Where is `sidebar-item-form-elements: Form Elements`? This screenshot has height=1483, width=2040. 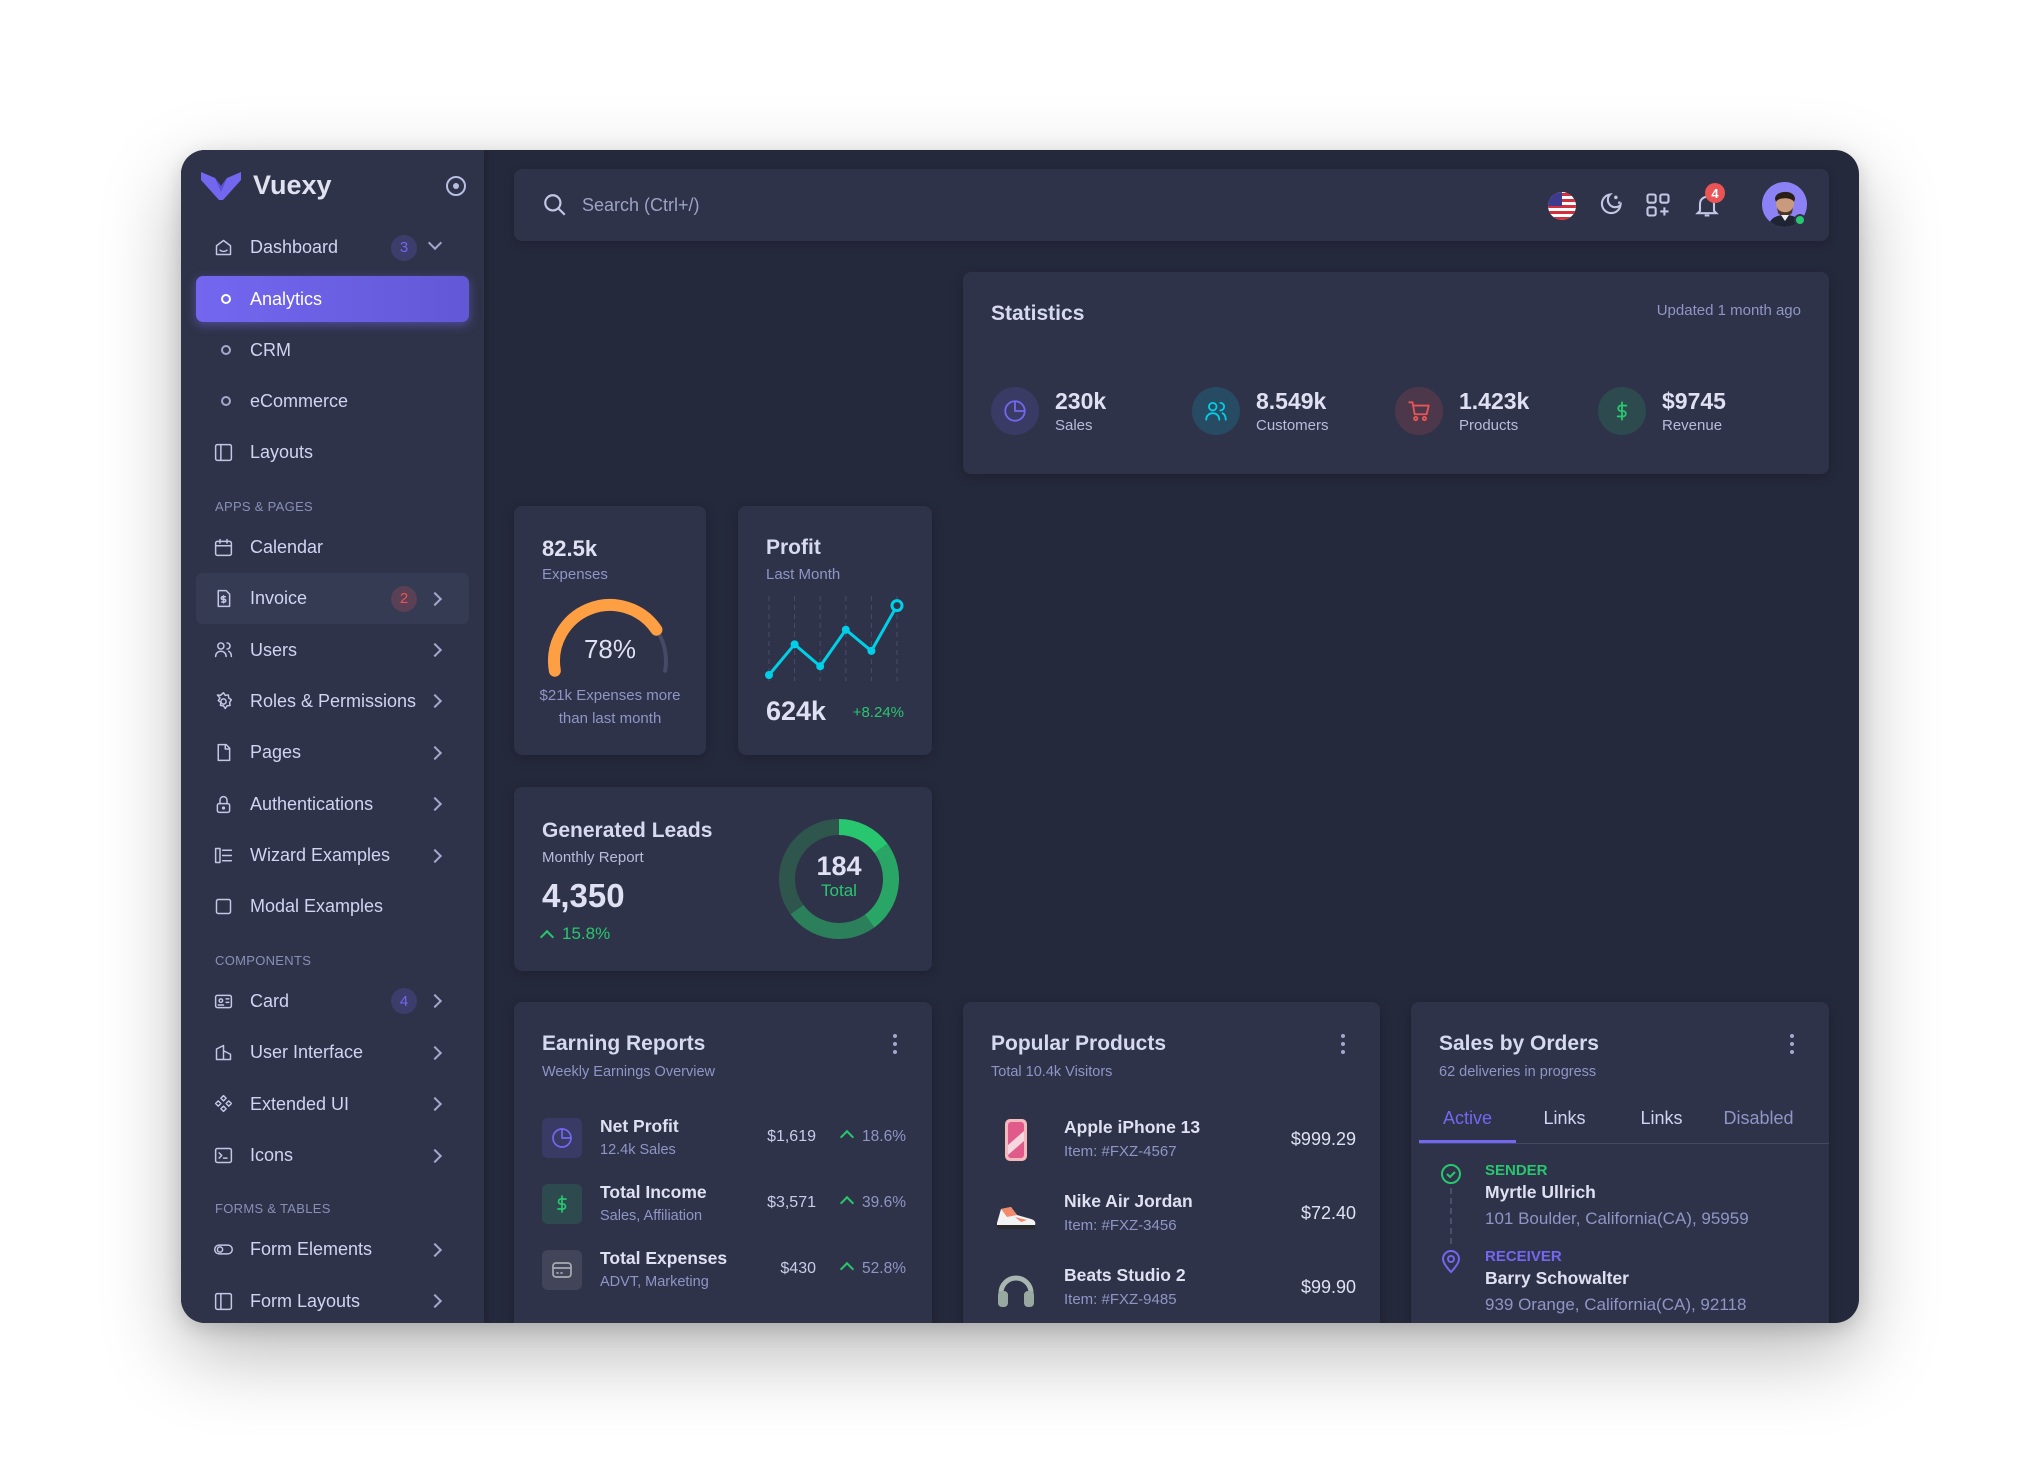 sidebar-item-form-elements: Form Elements is located at coordinates (332, 1249).